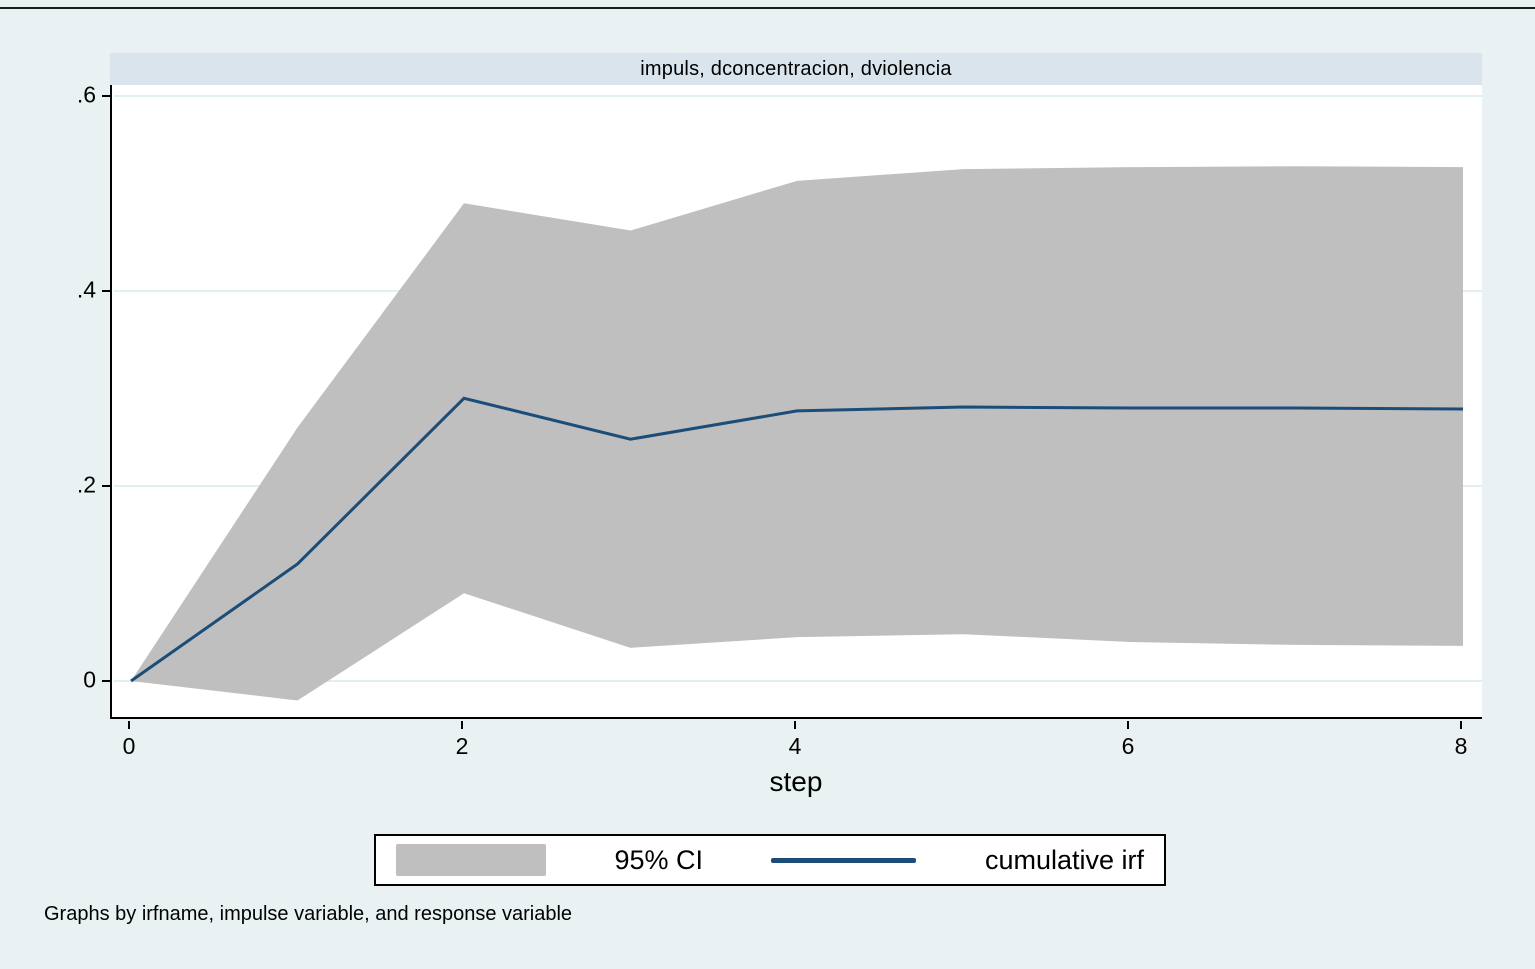  What do you see at coordinates (1128, 746) in the screenshot?
I see `x-tick-label: 6` at bounding box center [1128, 746].